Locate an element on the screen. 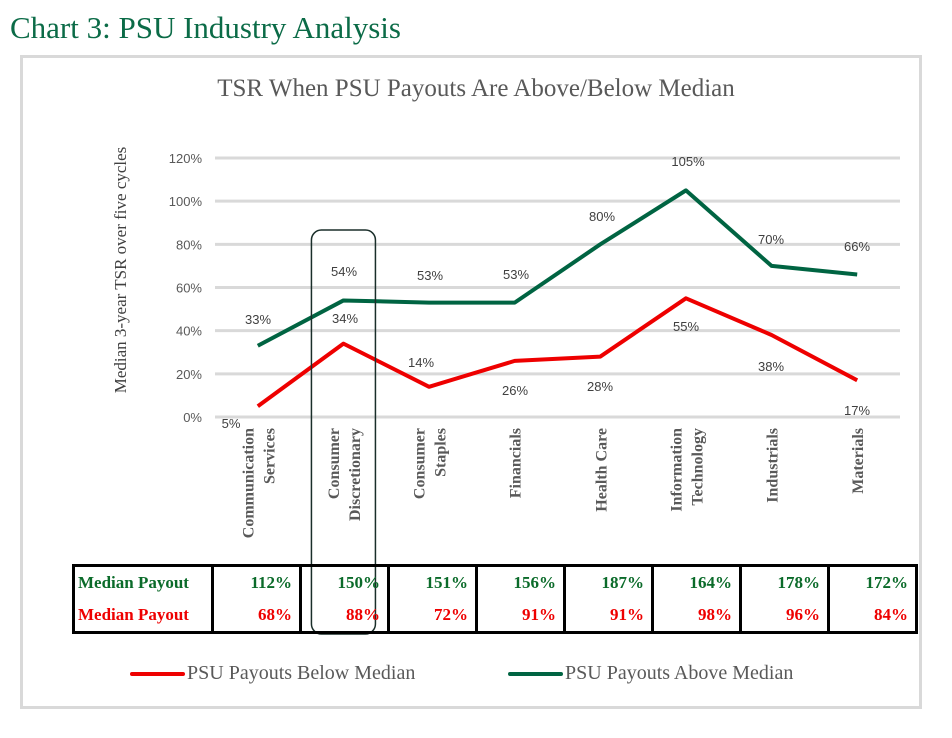 The width and height of the screenshot is (952, 738). data-label: 5% is located at coordinates (231, 423).